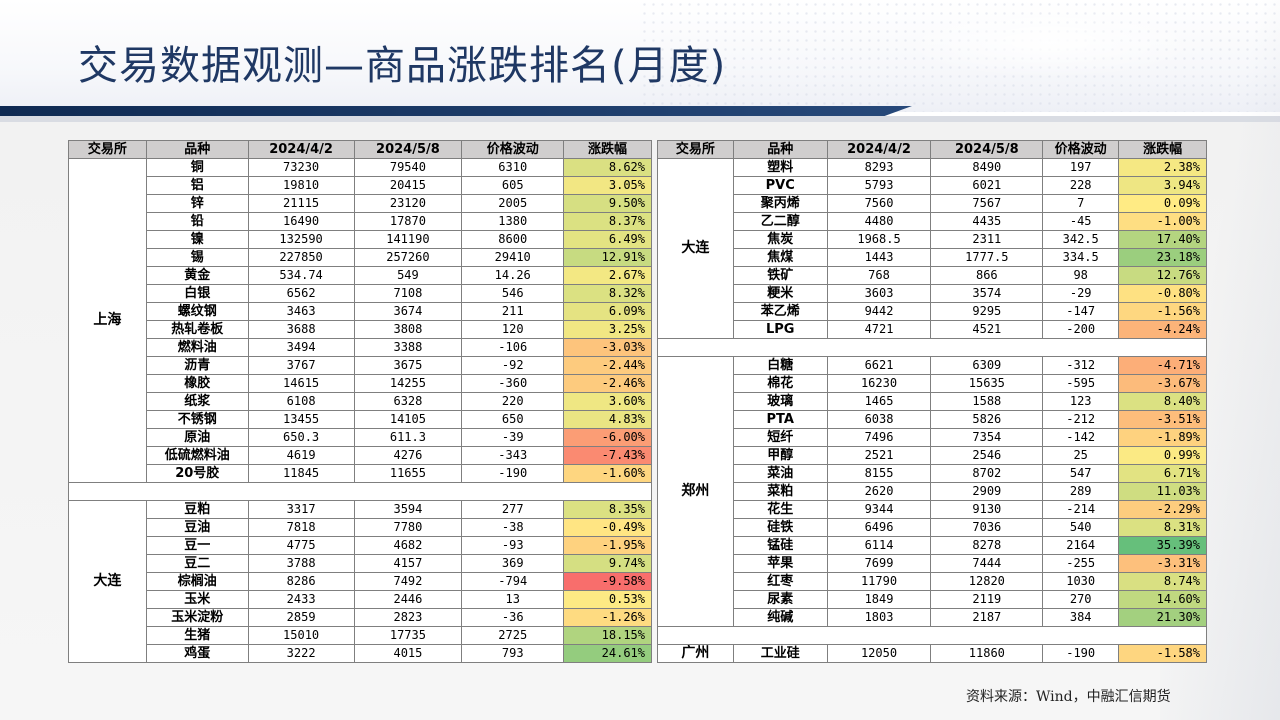 The width and height of the screenshot is (1280, 720). What do you see at coordinates (879, 275) in the screenshot?
I see `price-start-cell: 768` at bounding box center [879, 275].